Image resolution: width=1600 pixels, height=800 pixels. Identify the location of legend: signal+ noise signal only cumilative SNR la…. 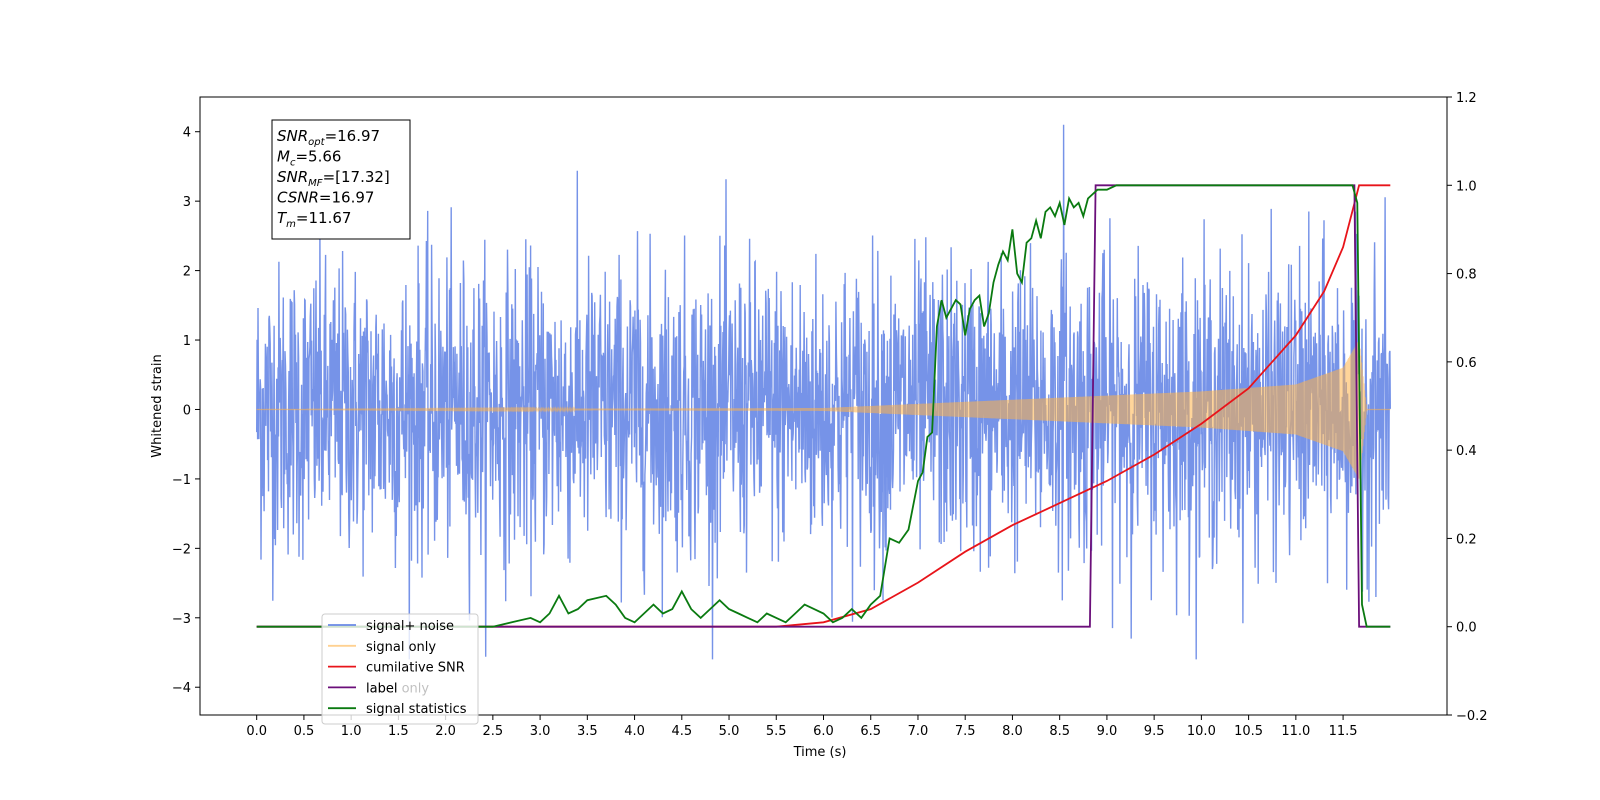
(400, 669).